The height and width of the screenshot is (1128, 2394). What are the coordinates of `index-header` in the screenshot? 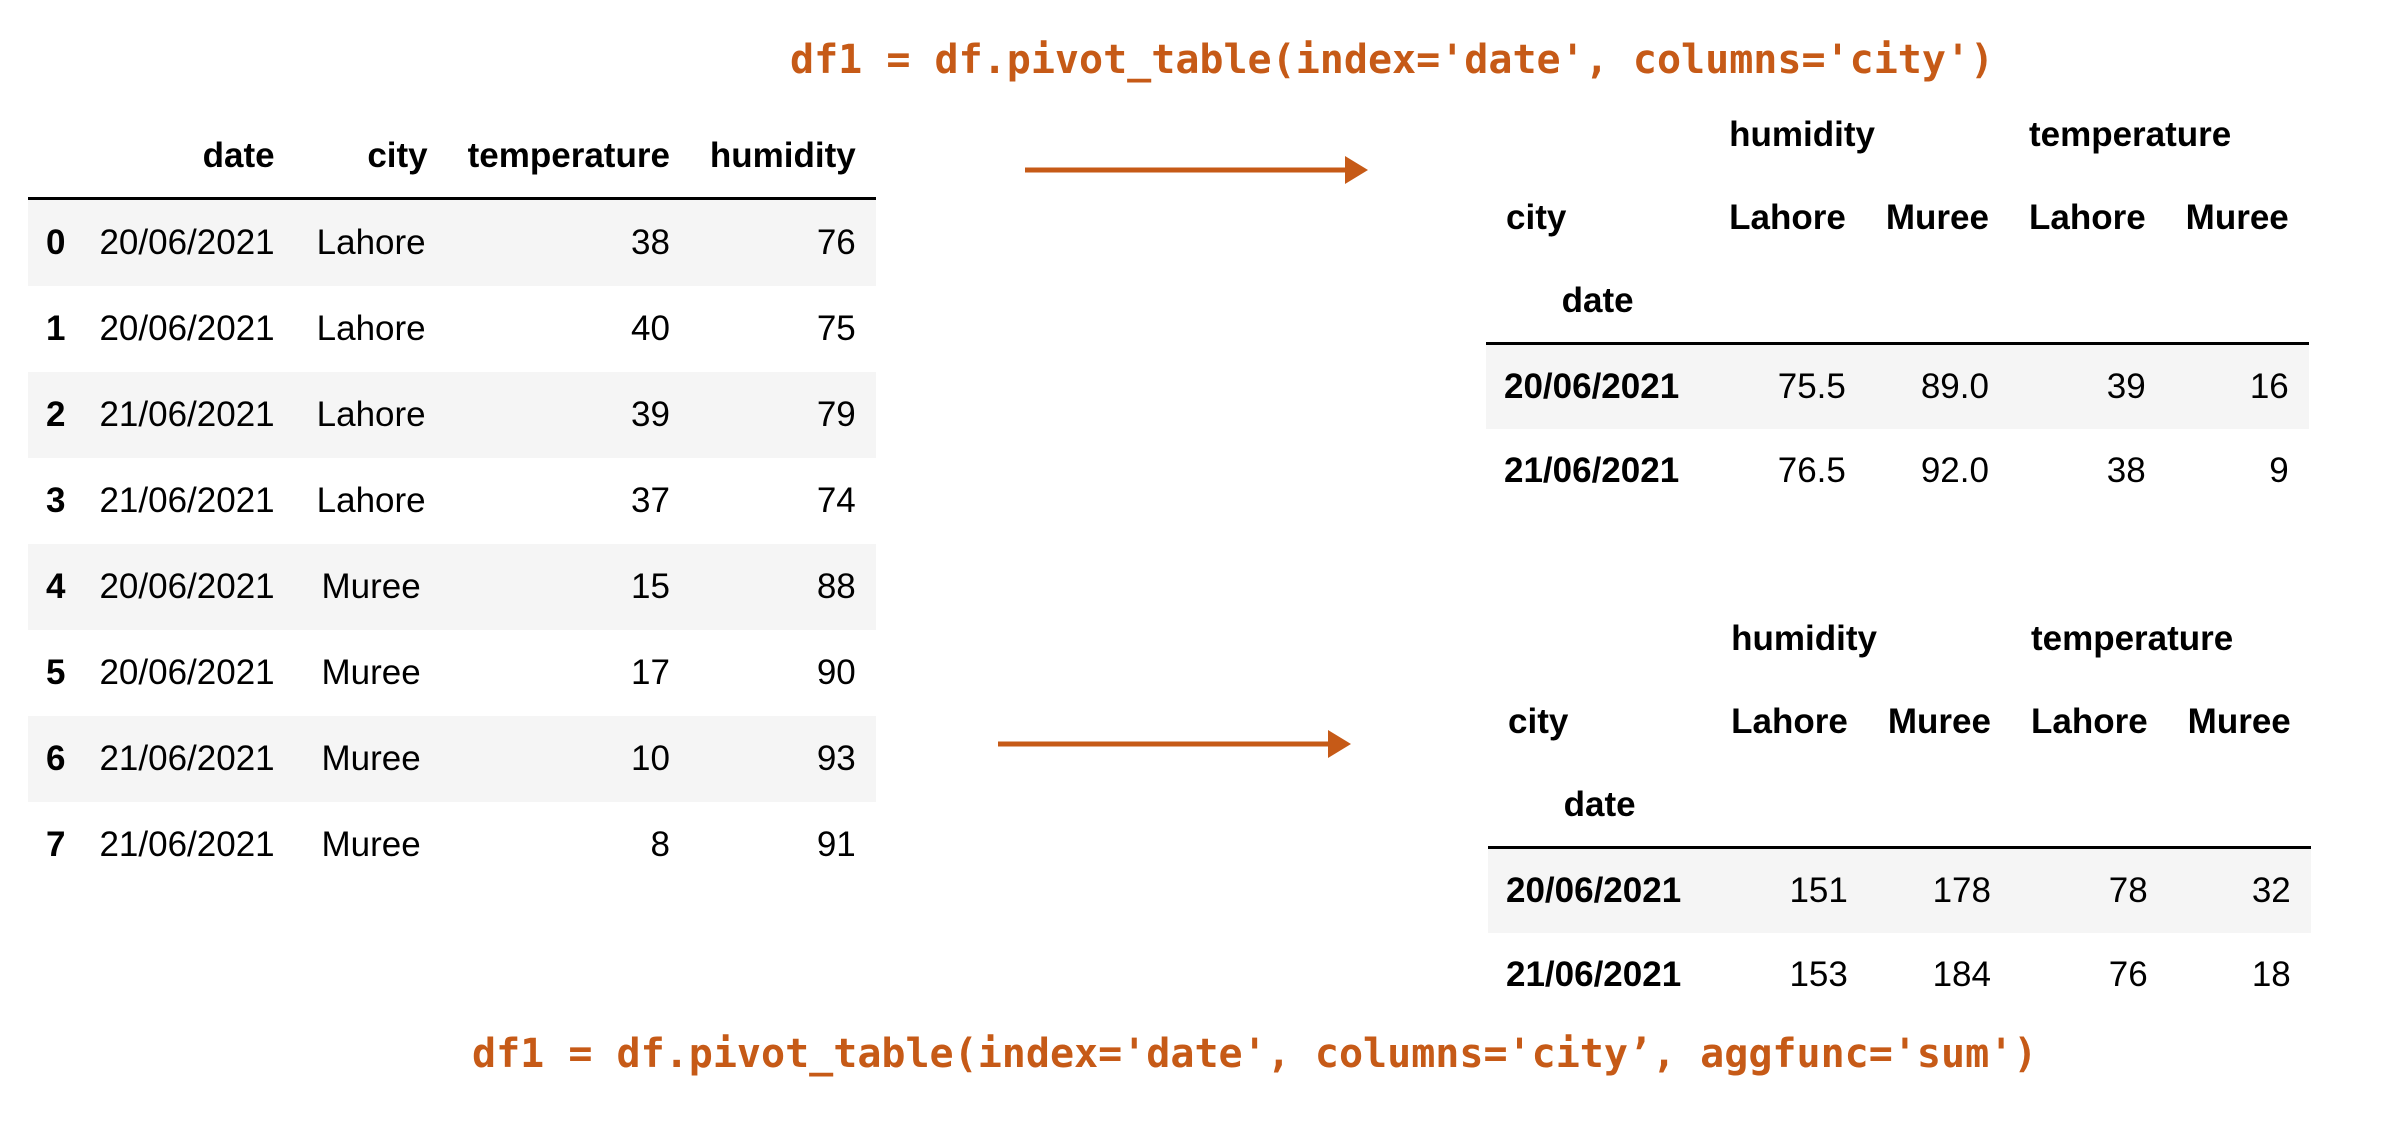 It's located at (53, 157).